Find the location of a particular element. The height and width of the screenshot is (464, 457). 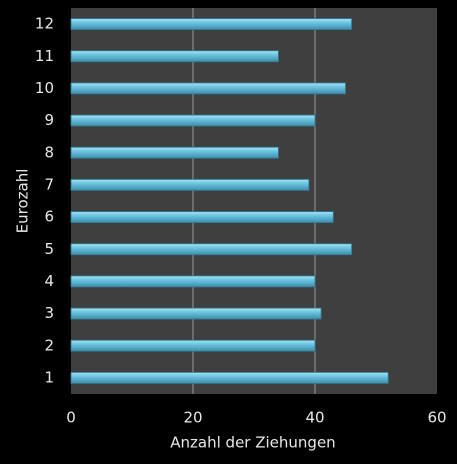

y-tick-label: 5 is located at coordinates (49, 249).